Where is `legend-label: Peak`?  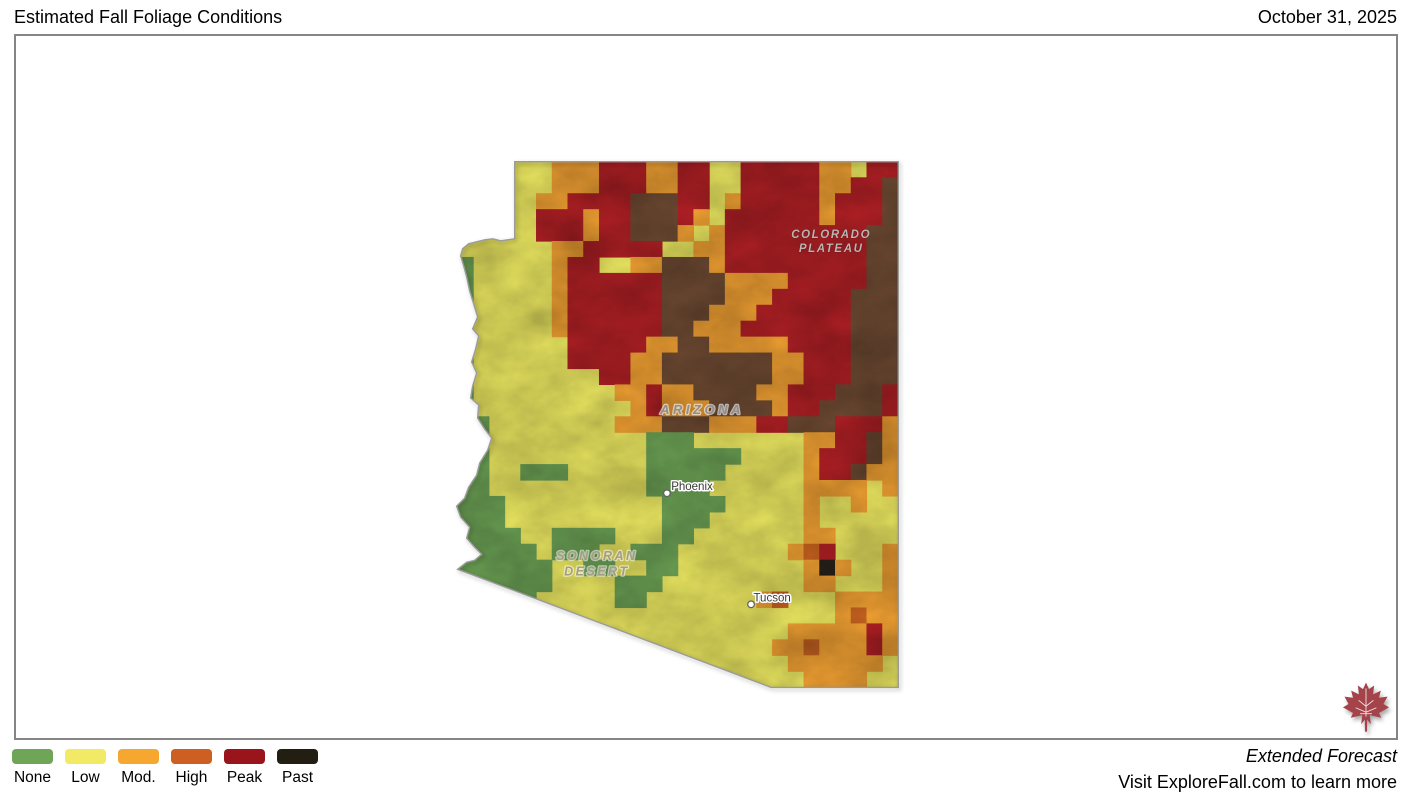
legend-label: Peak is located at coordinates (244, 777).